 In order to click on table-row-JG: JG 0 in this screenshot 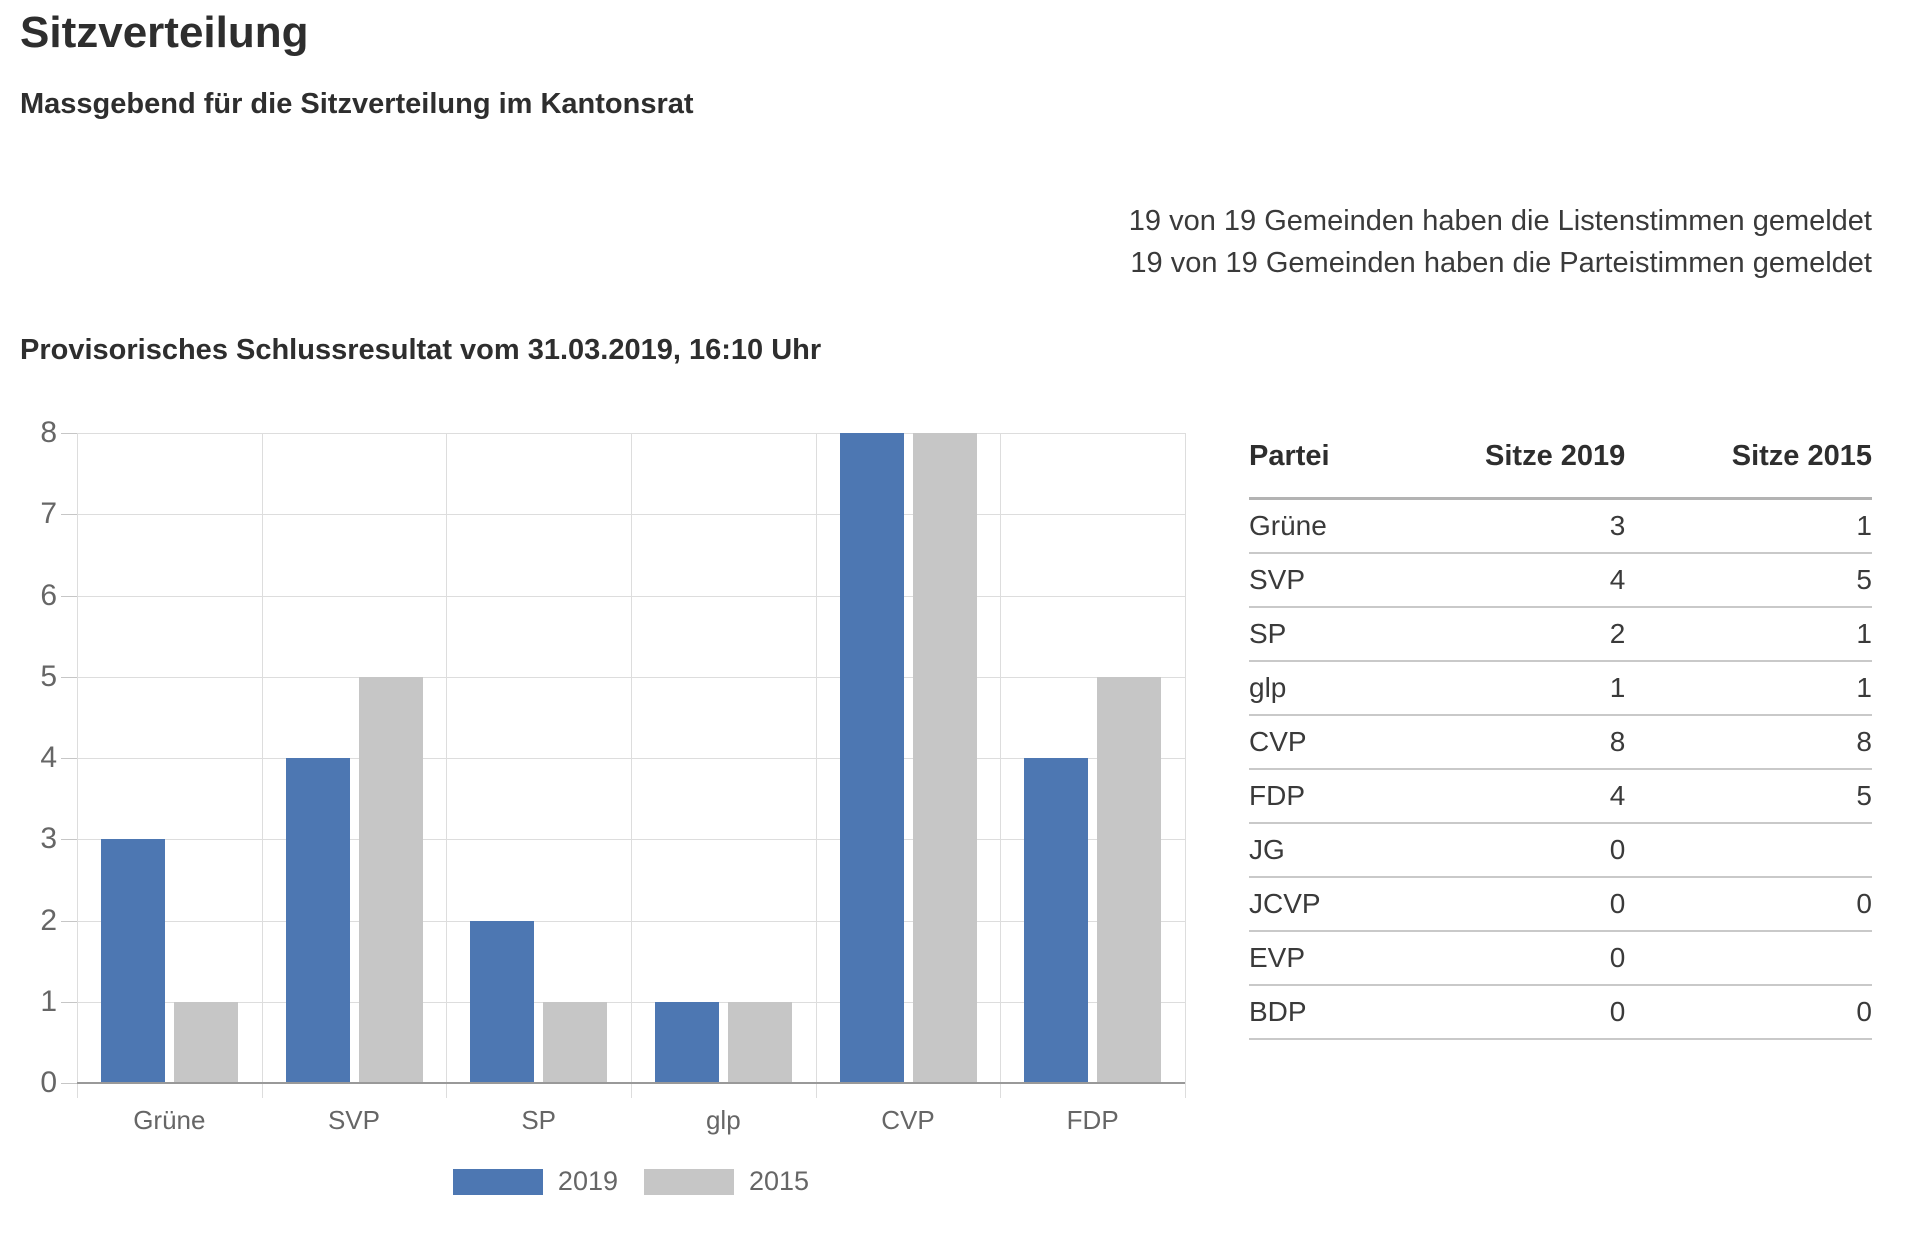, I will do `click(1560, 850)`.